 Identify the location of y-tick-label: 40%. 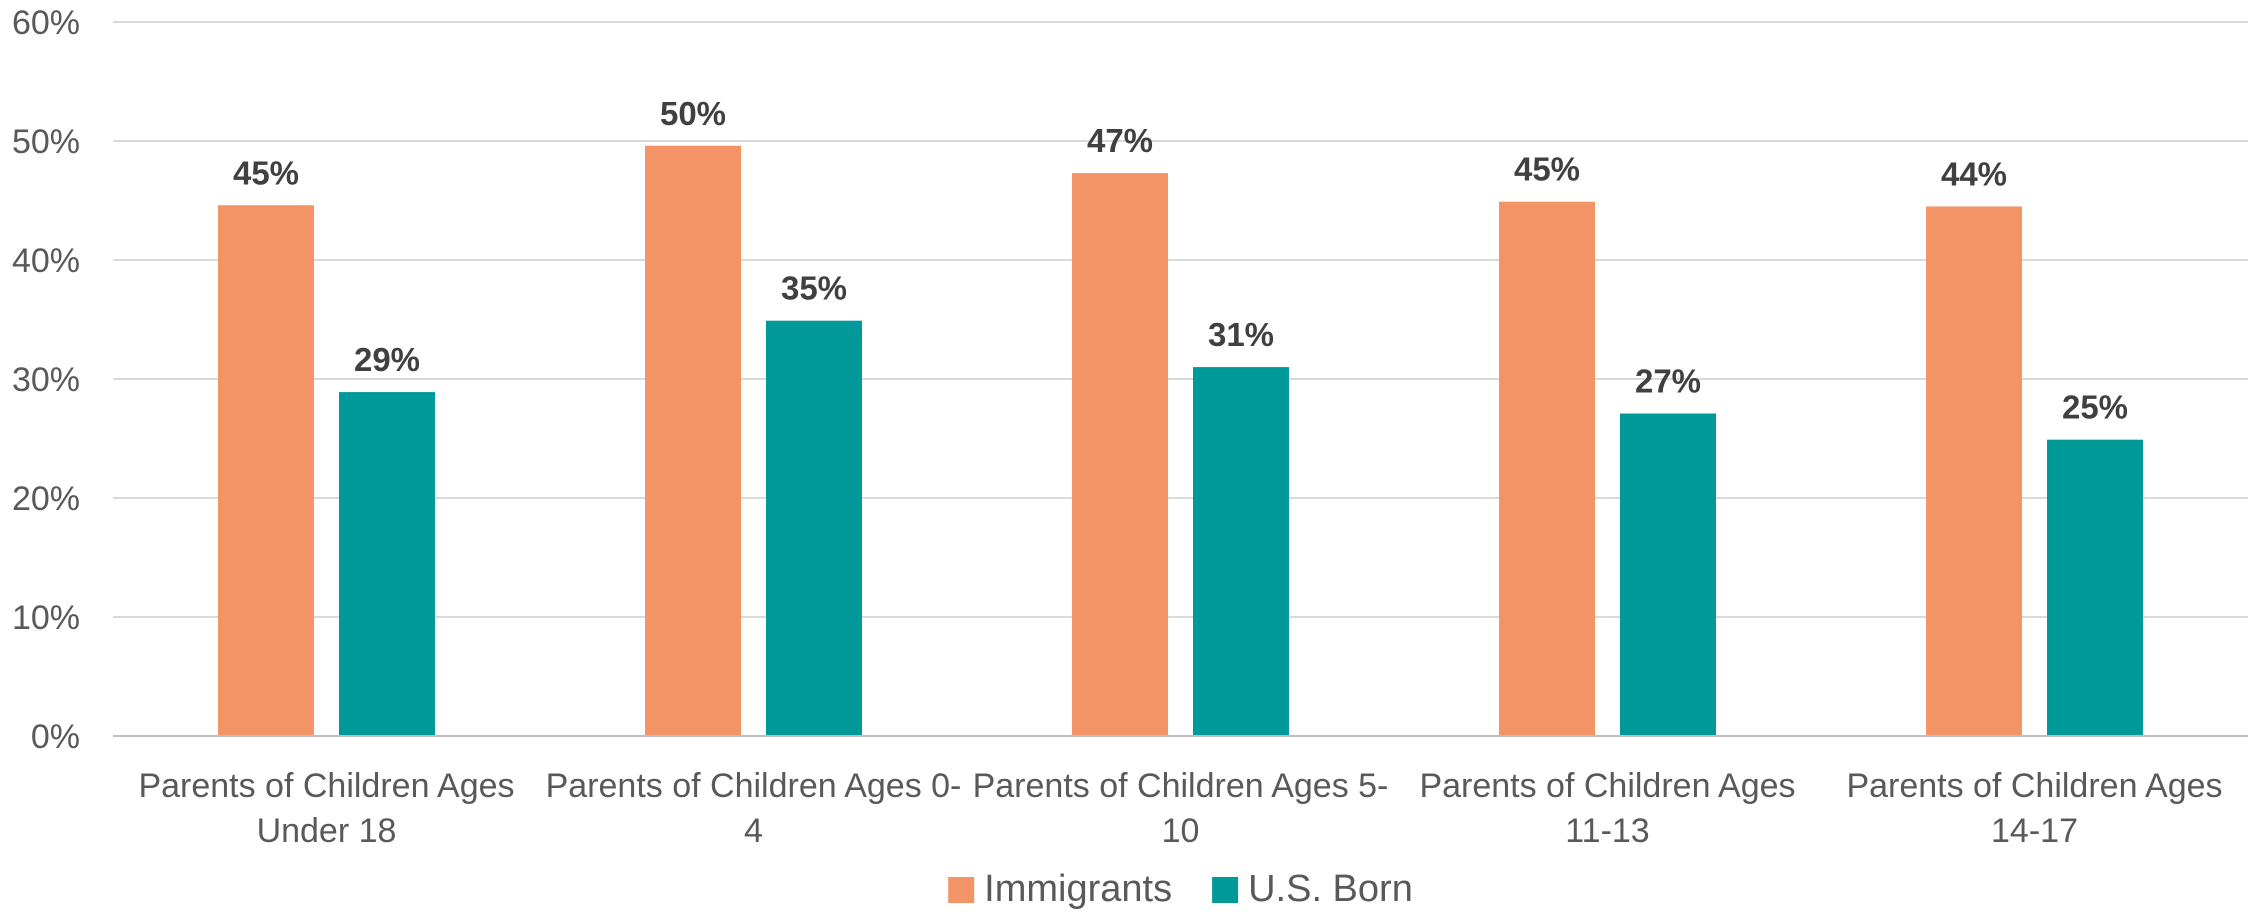
(46, 261).